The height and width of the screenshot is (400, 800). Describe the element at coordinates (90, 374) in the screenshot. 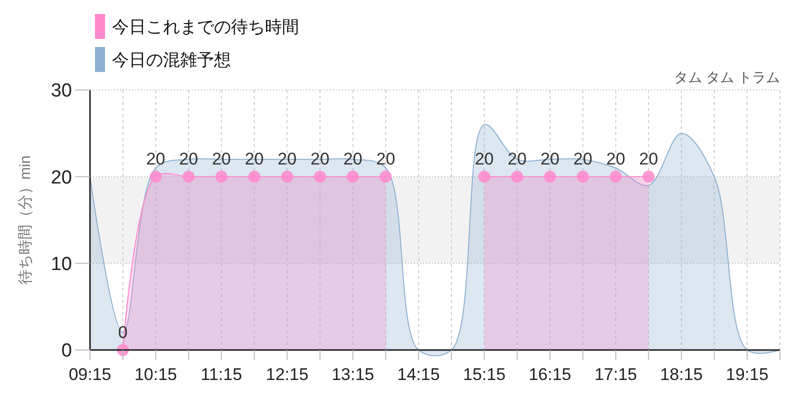

I see `x-tick-label: 09:15` at that location.